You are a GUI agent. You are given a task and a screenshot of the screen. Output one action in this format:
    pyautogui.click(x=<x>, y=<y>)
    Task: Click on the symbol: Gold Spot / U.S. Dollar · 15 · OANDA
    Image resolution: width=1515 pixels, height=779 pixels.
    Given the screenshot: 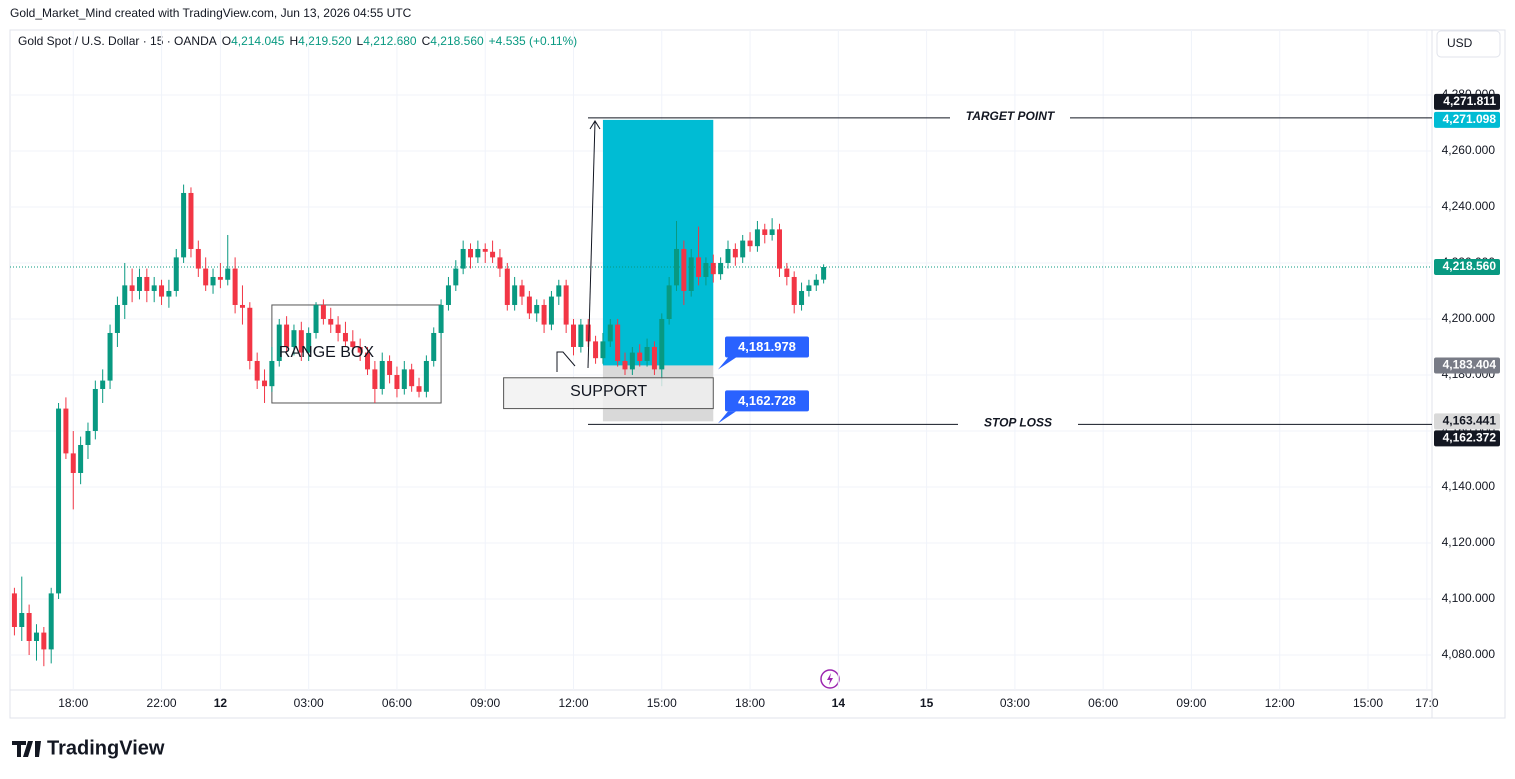 What is the action you would take?
    pyautogui.click(x=117, y=41)
    